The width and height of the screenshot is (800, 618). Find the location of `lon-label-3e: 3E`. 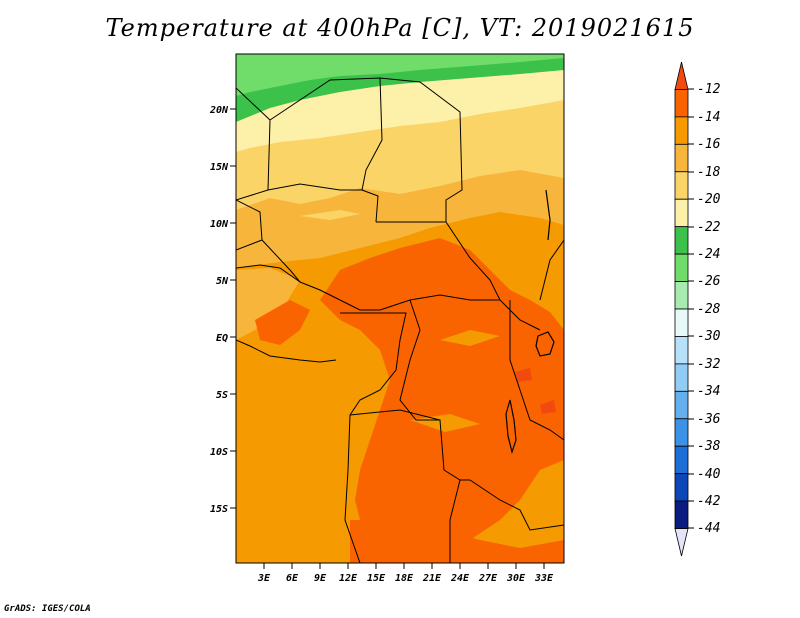

lon-label-3e: 3E is located at coordinates (264, 578).